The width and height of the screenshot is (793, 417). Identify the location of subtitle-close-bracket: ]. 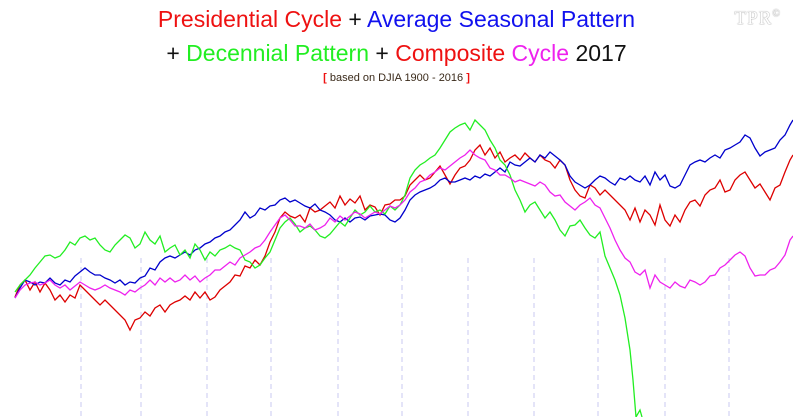
(468, 78).